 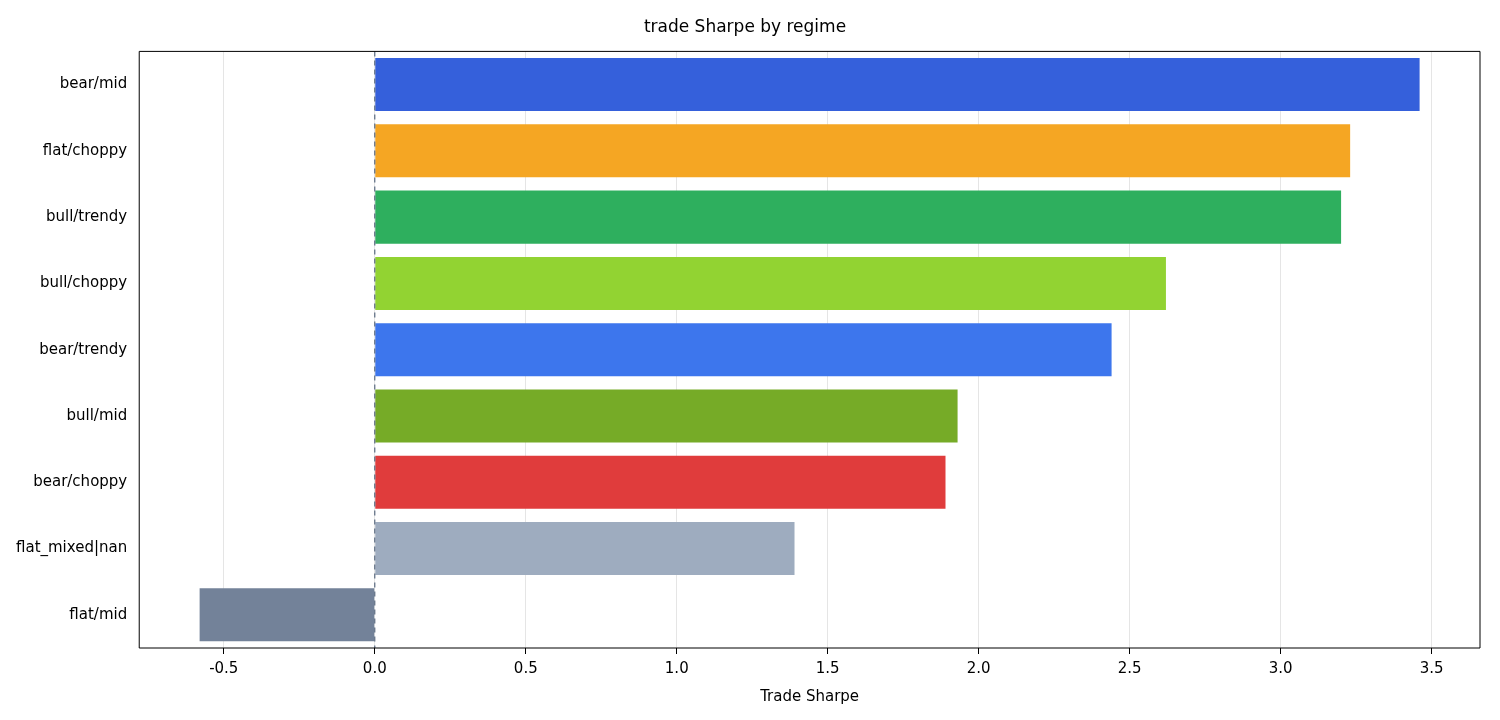 What do you see at coordinates (83, 348) in the screenshot?
I see `y-tick-label: bear/trendy` at bounding box center [83, 348].